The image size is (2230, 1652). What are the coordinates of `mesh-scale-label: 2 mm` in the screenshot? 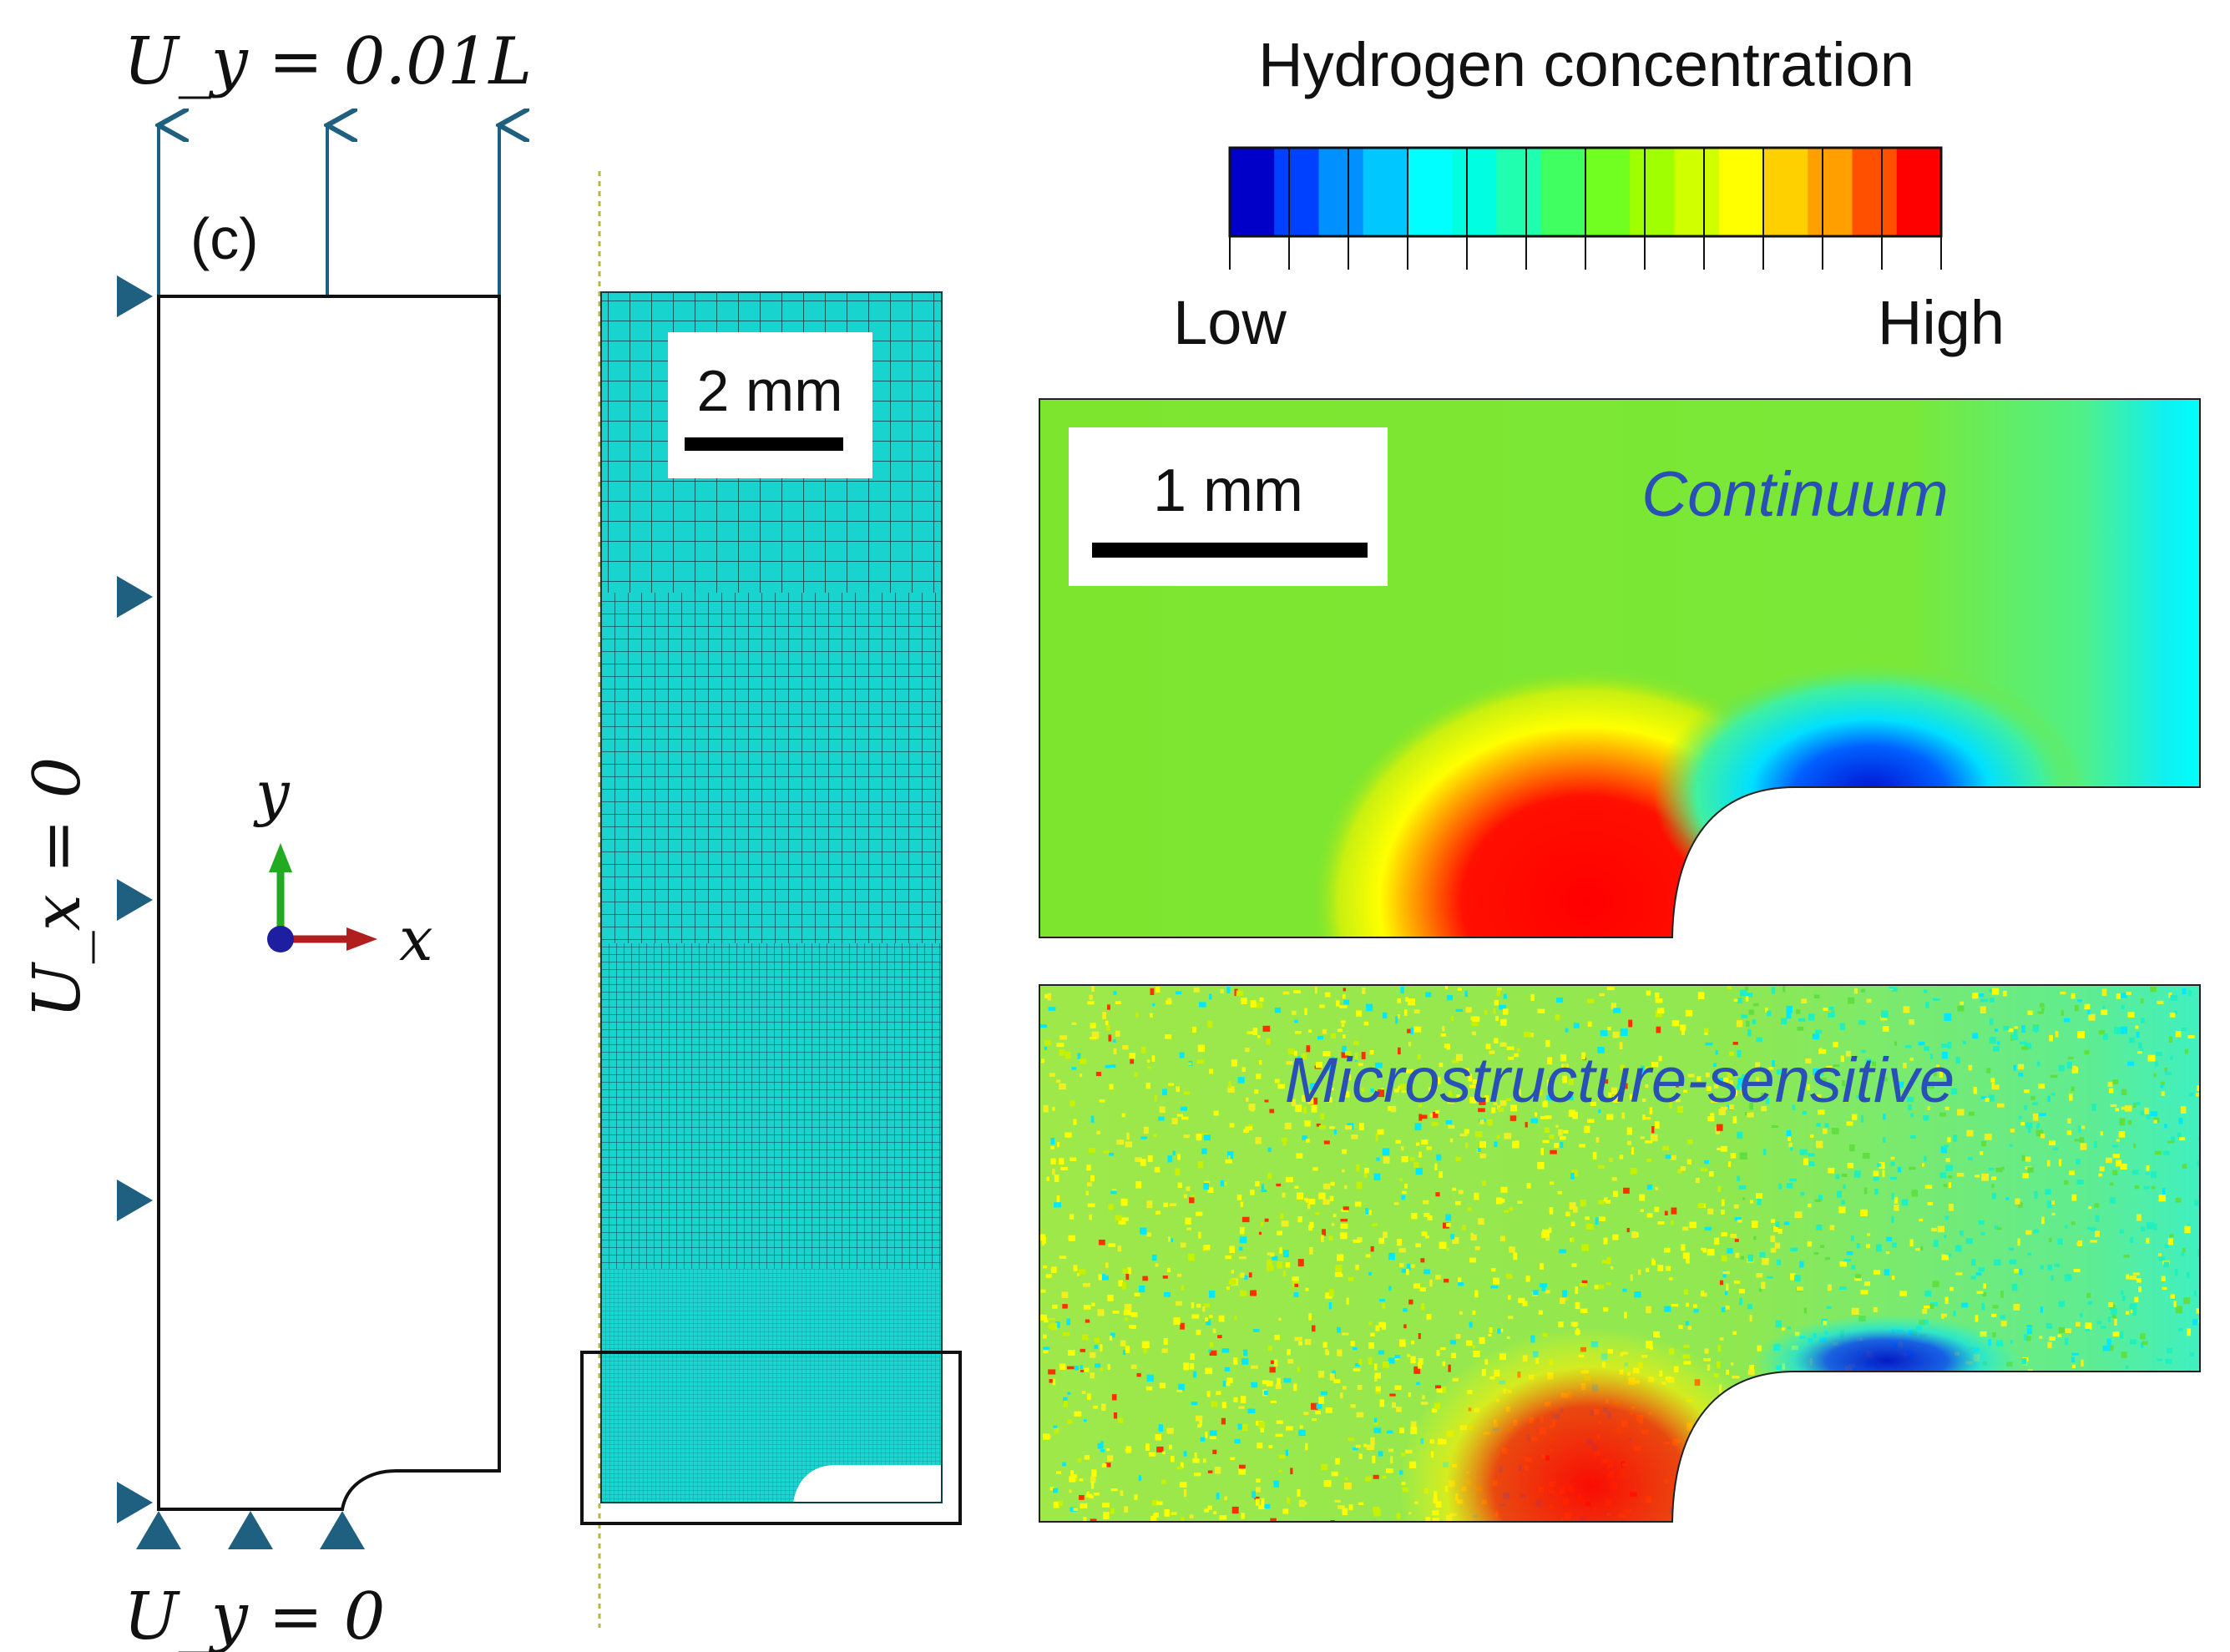 It's located at (770, 390).